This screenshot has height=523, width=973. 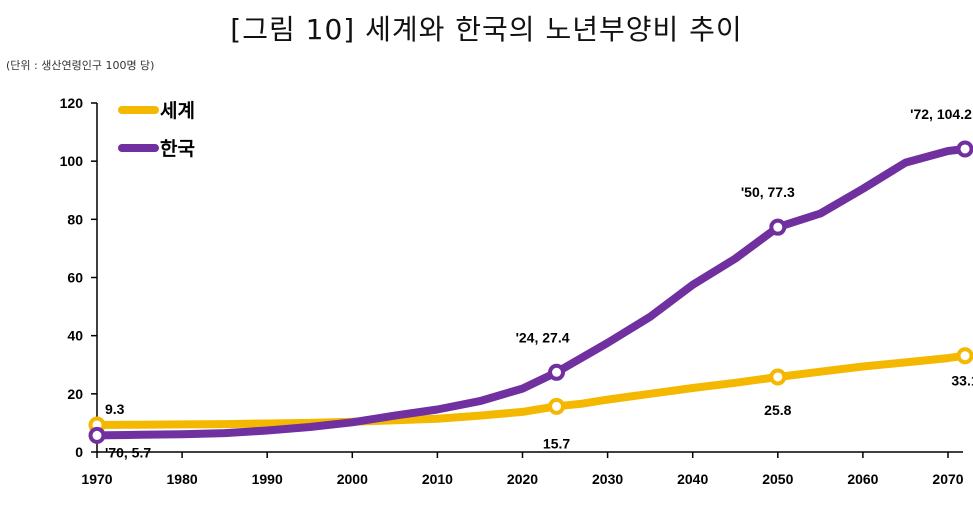 I want to click on data-label: '70, 5.7, so click(x=128, y=452).